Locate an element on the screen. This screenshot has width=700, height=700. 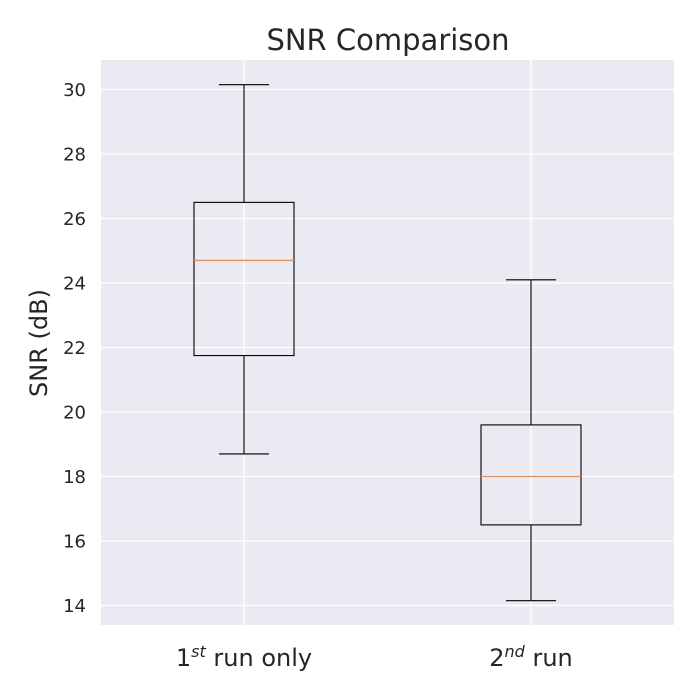
y-tick-label: 18 is located at coordinates (74, 477).